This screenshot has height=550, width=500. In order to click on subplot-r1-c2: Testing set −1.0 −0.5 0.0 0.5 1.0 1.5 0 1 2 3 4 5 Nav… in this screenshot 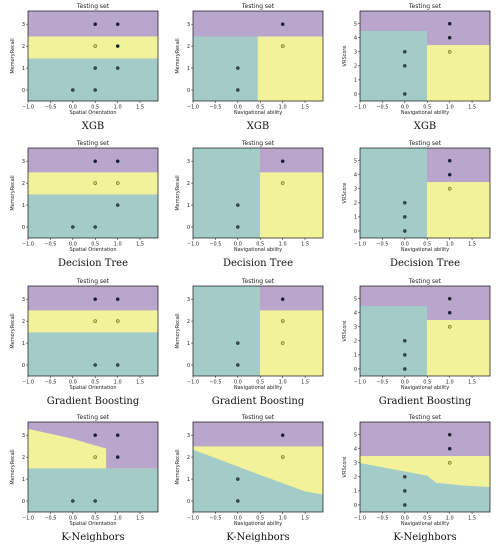, I will do `click(416, 204)`.